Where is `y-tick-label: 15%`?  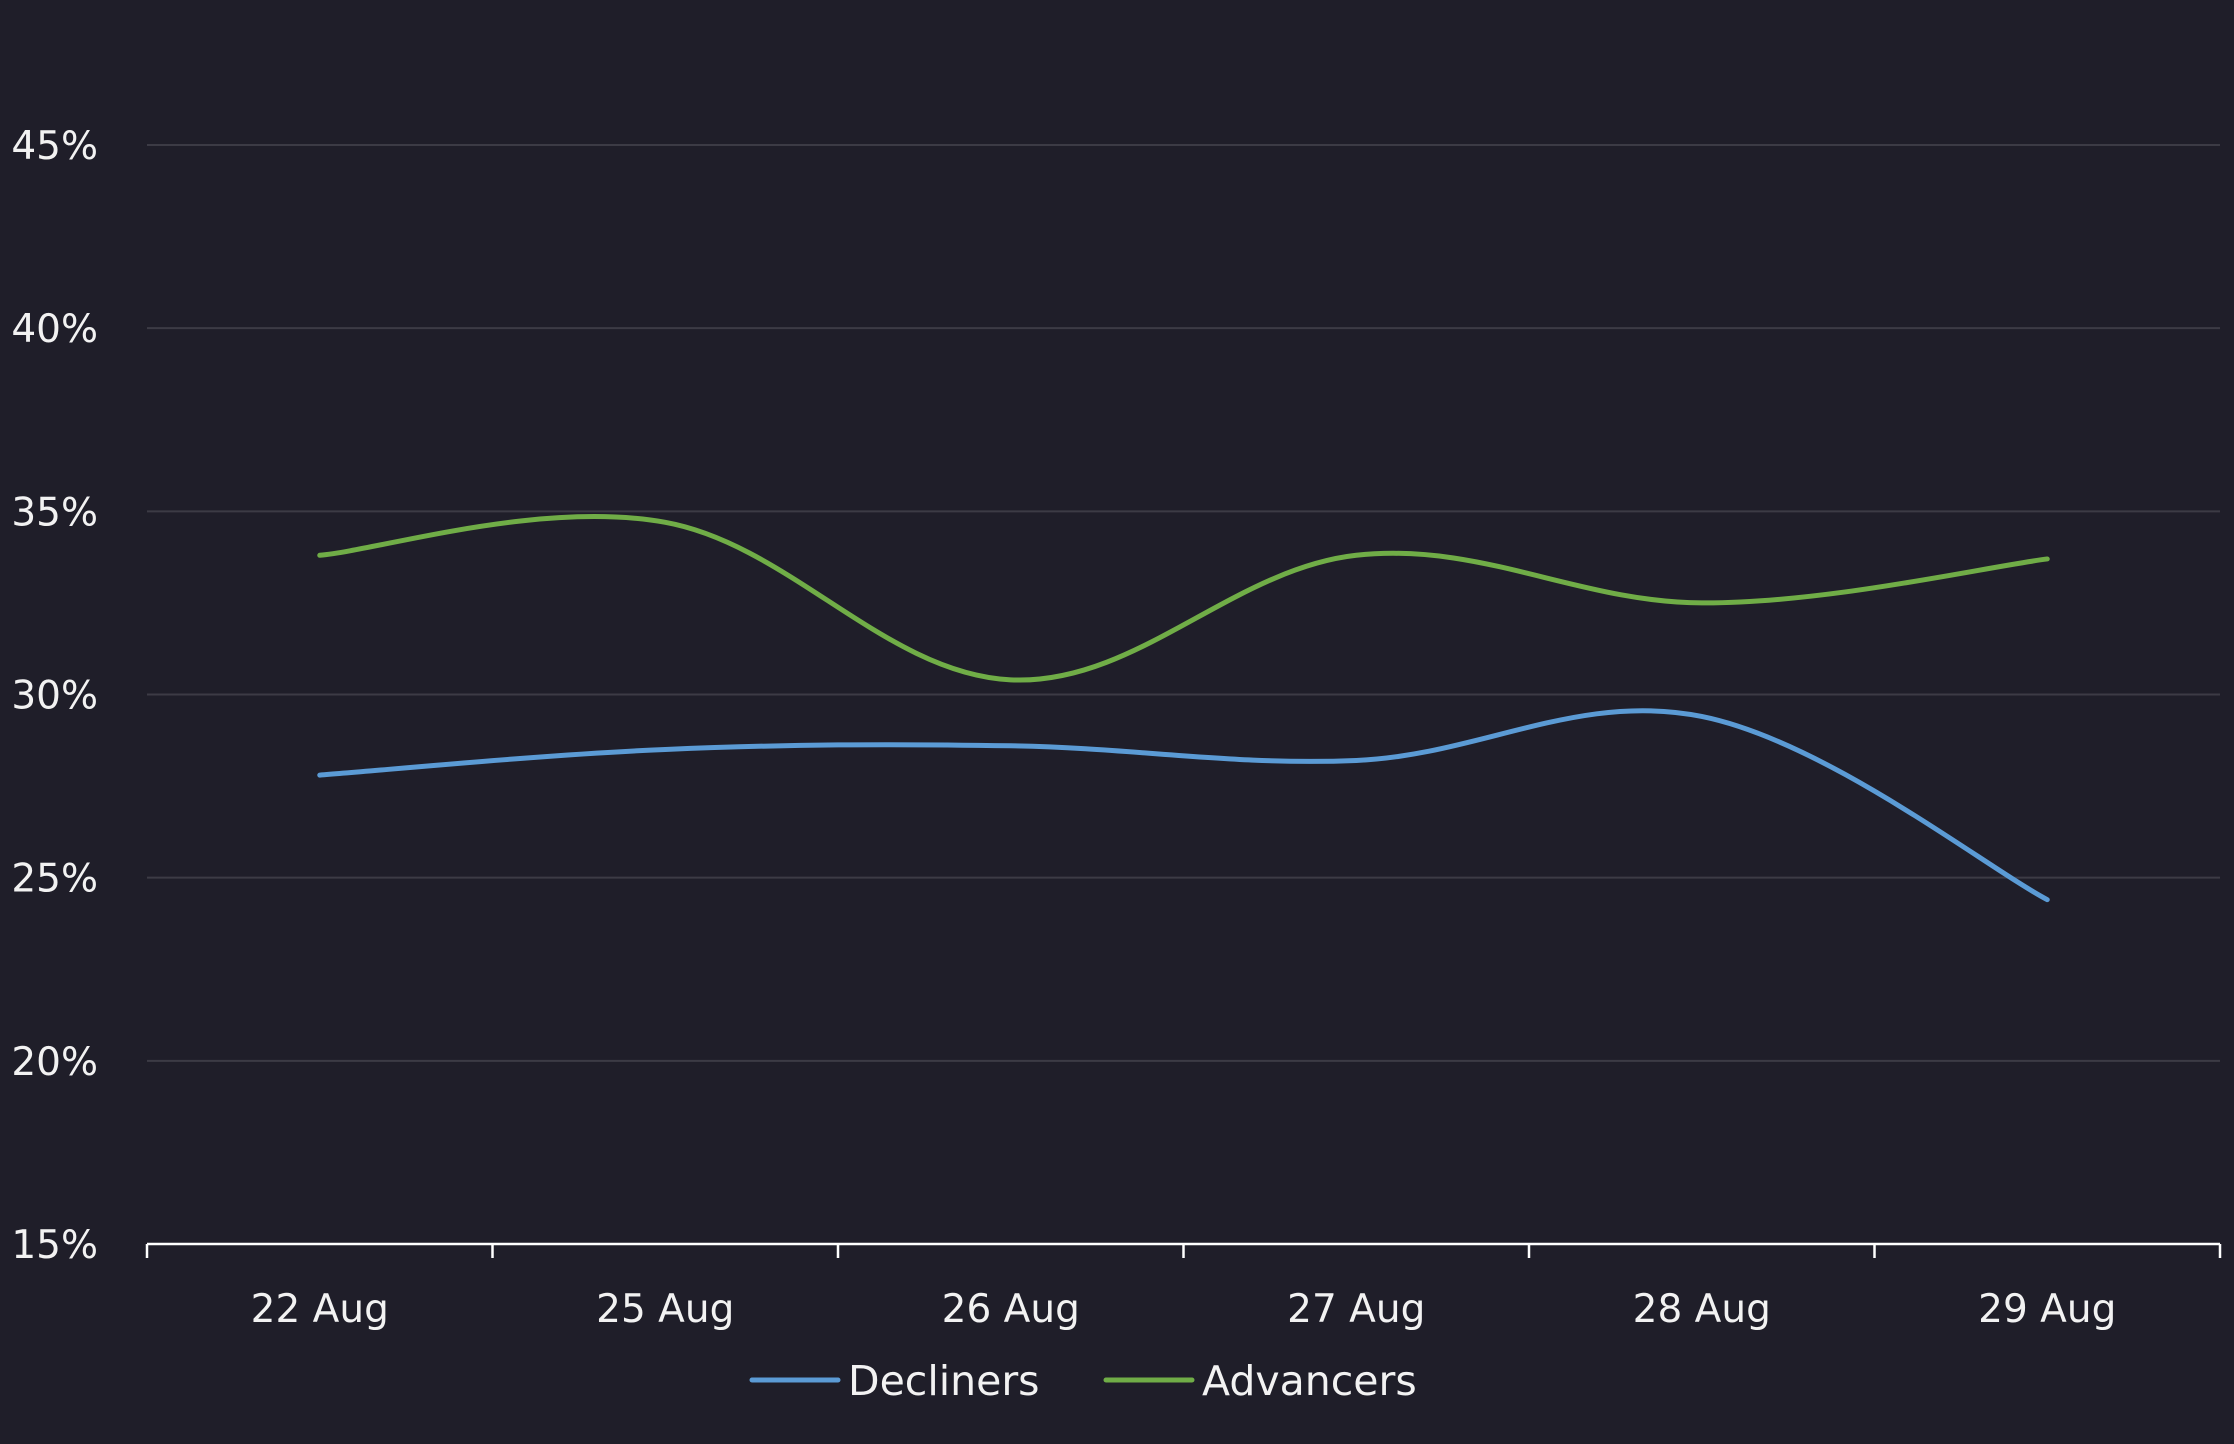 y-tick-label: 15% is located at coordinates (54, 1245).